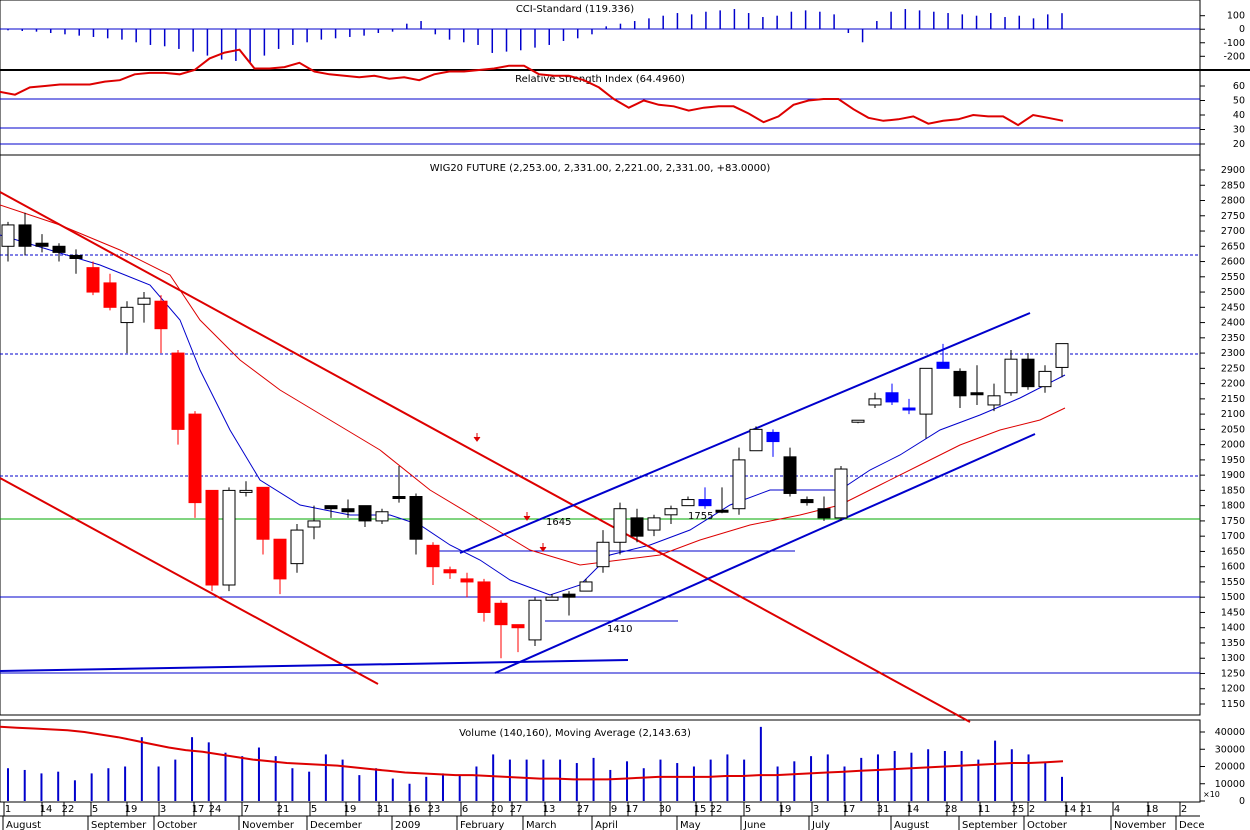 The image size is (1250, 830). What do you see at coordinates (1233, 185) in the screenshot?
I see `axis-tick-label: 2850` at bounding box center [1233, 185].